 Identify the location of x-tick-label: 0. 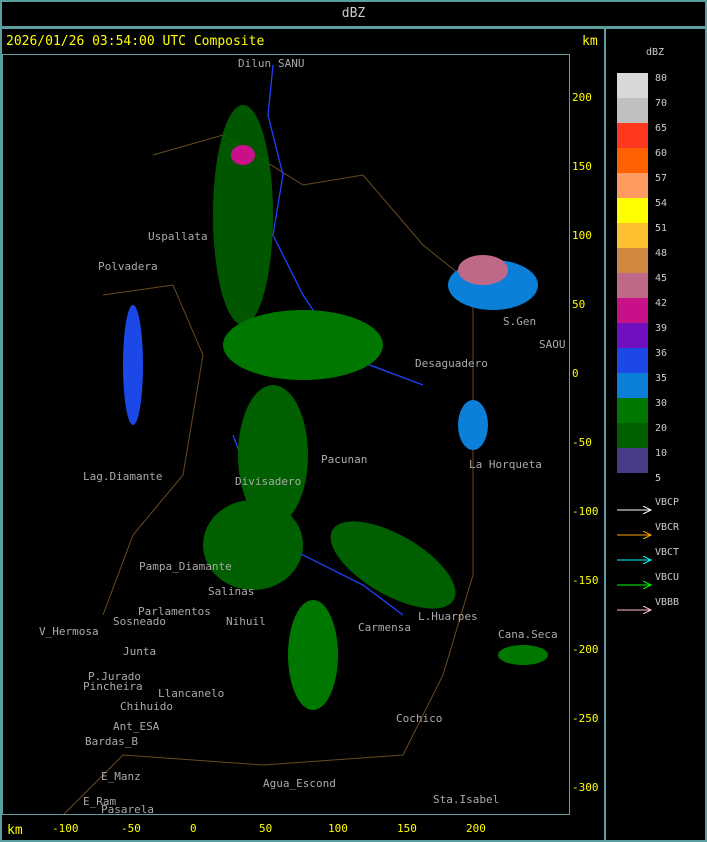
(193, 828).